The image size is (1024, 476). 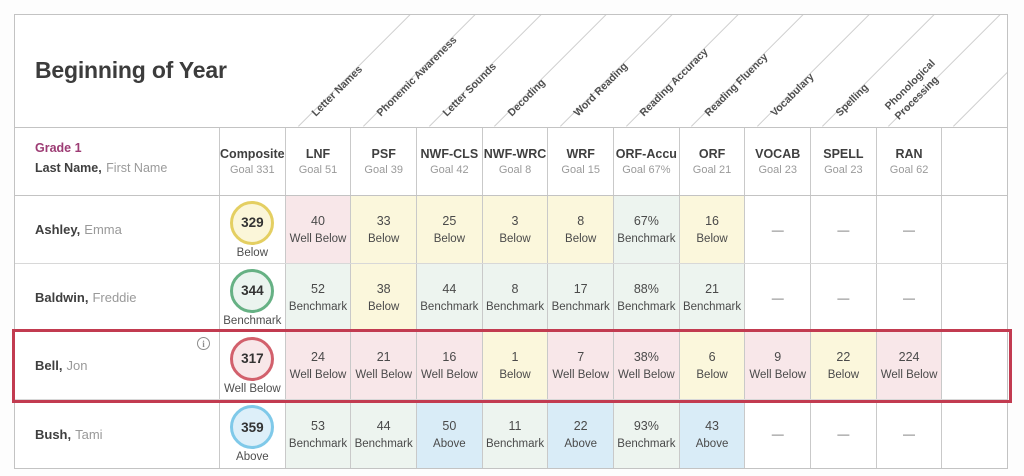 I want to click on column-goal: Goal 42, so click(x=449, y=170).